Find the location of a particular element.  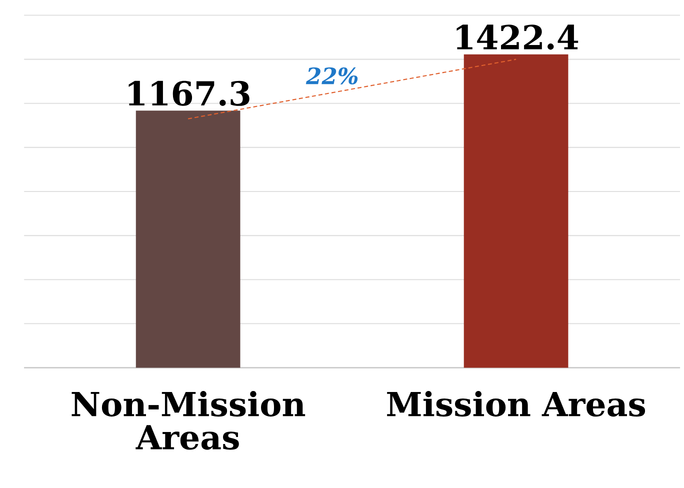

data-label: 1422.4 is located at coordinates (517, 37).